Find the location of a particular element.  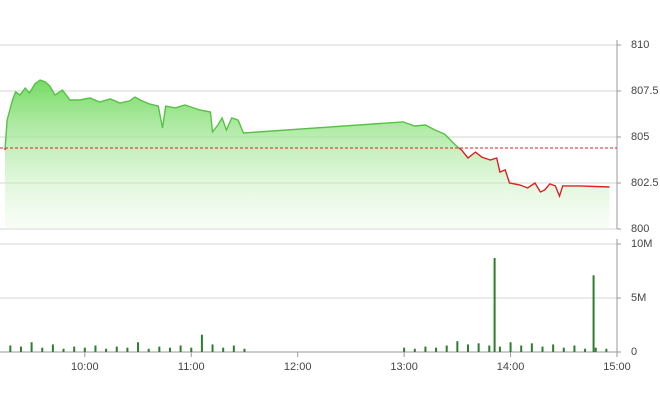

x-tick-label: 11:00 is located at coordinates (191, 367).